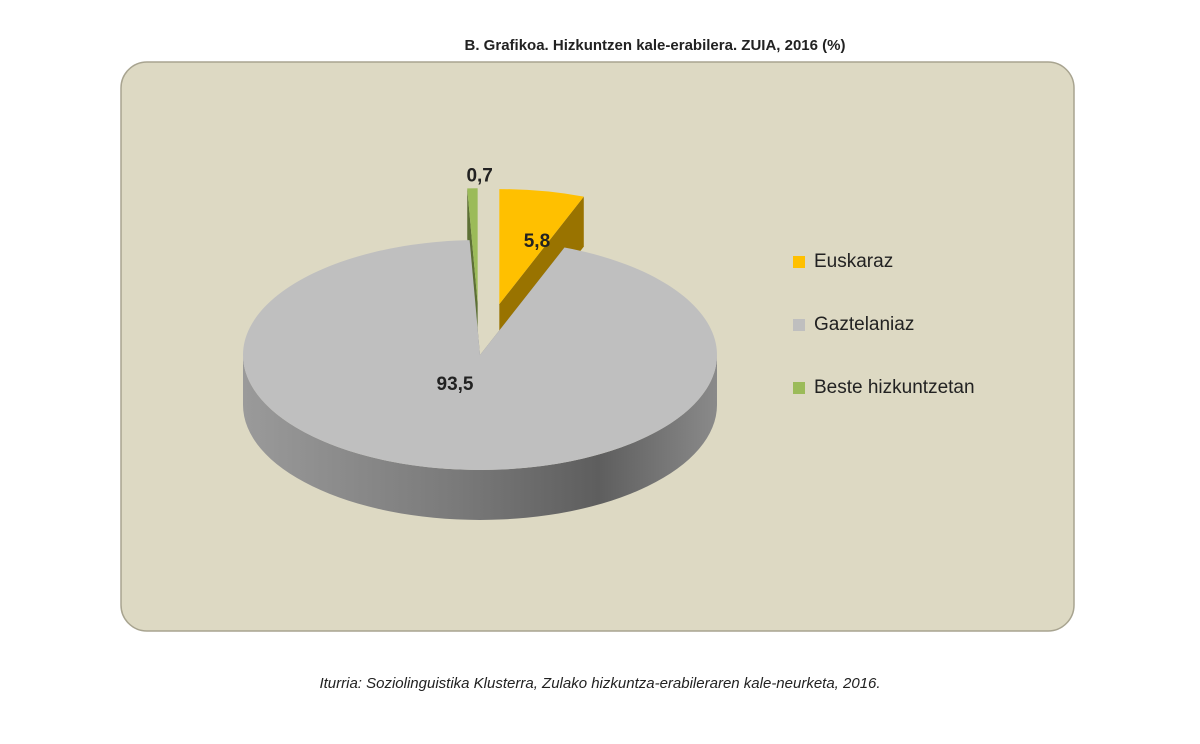 This screenshot has width=1200, height=744. I want to click on legend: Euskaraz Gaztelaniaz Beste hizkuntzetan, so click(884, 324).